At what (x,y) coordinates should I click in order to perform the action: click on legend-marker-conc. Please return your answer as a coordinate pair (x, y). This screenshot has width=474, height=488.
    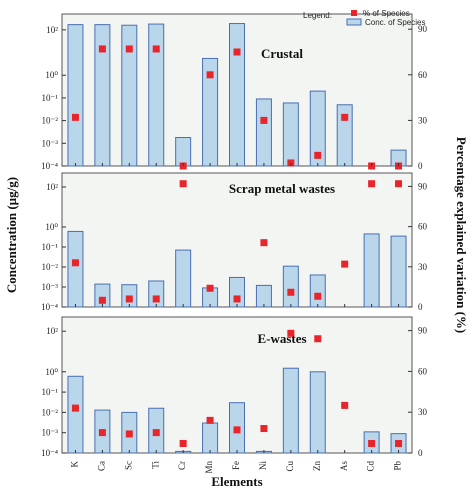
    Looking at the image, I should click on (354, 22).